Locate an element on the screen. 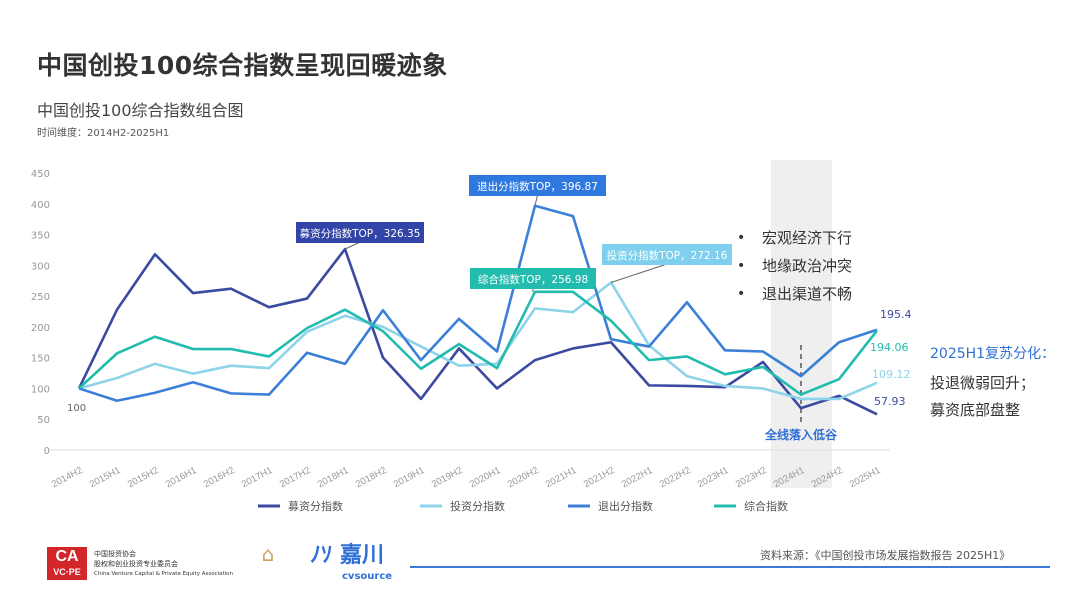  series-line-投资分指数 is located at coordinates (478, 341).